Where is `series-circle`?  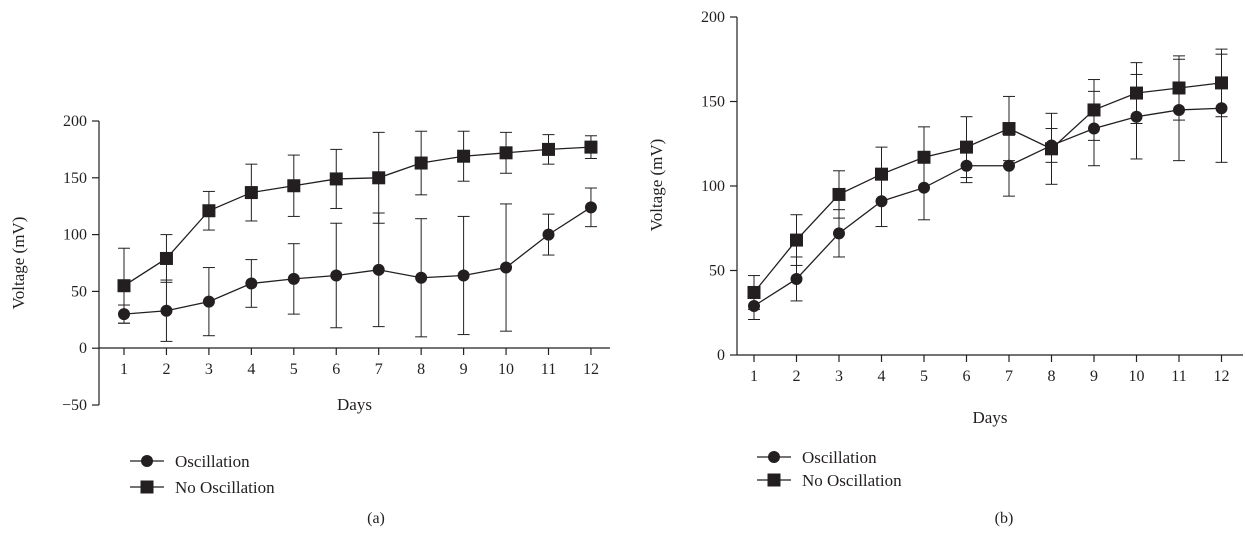
series-circle is located at coordinates (357, 264).